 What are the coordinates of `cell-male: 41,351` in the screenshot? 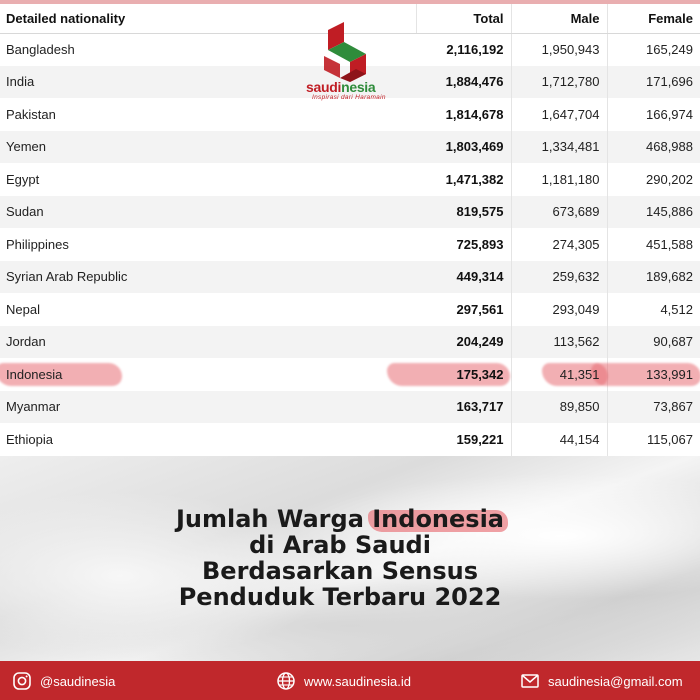 It's located at (559, 374).